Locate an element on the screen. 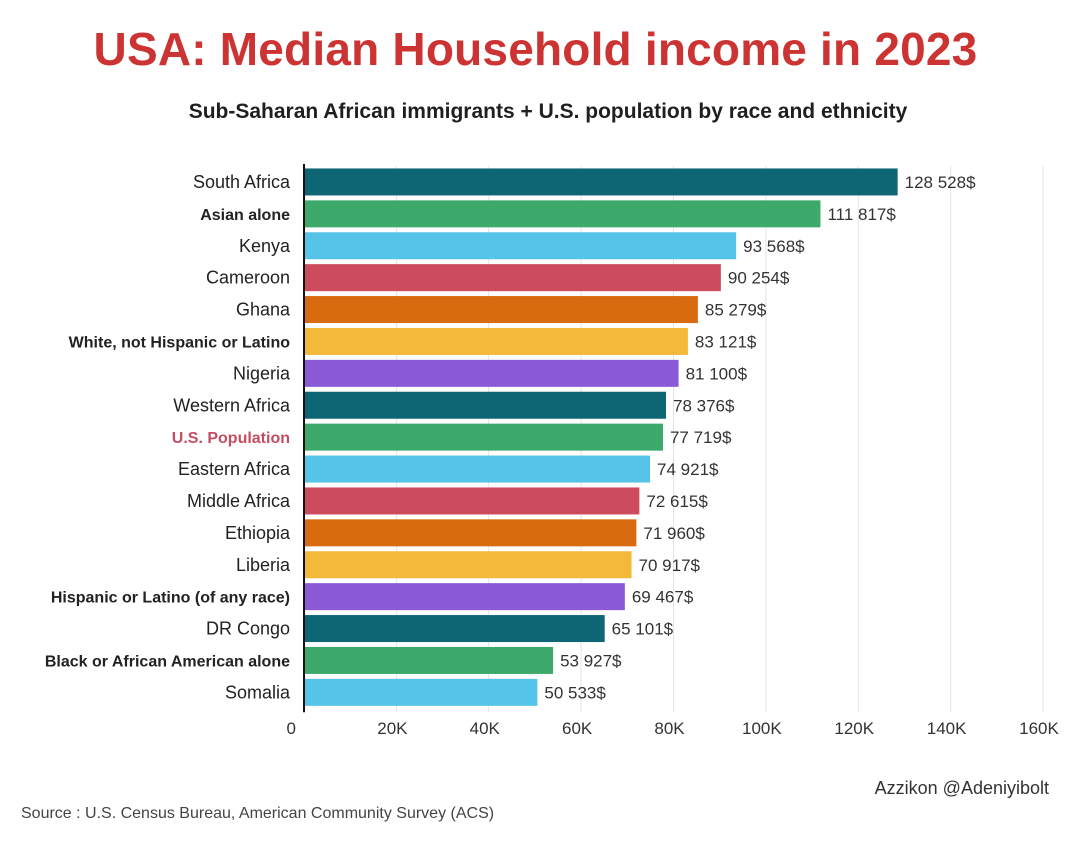  value-label: 71 960$ is located at coordinates (674, 533).